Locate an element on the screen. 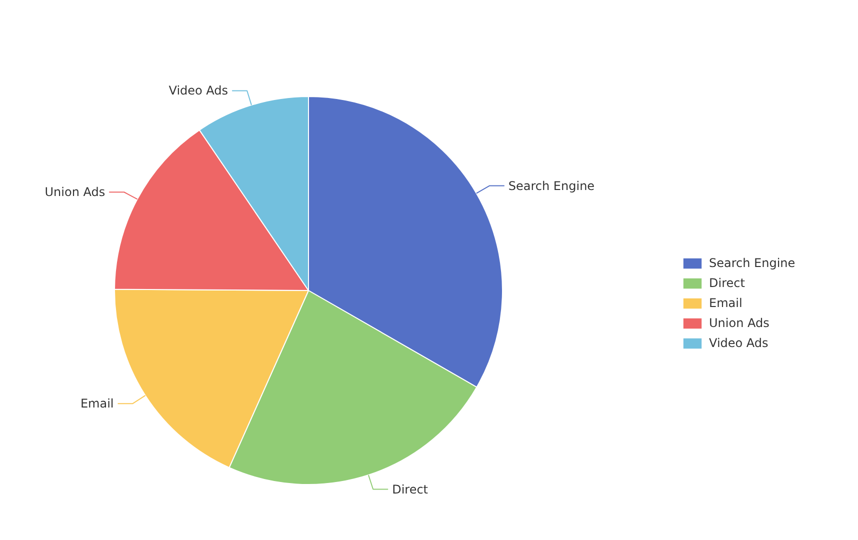 The image size is (858, 540). legend-label: Search Engine is located at coordinates (752, 263).